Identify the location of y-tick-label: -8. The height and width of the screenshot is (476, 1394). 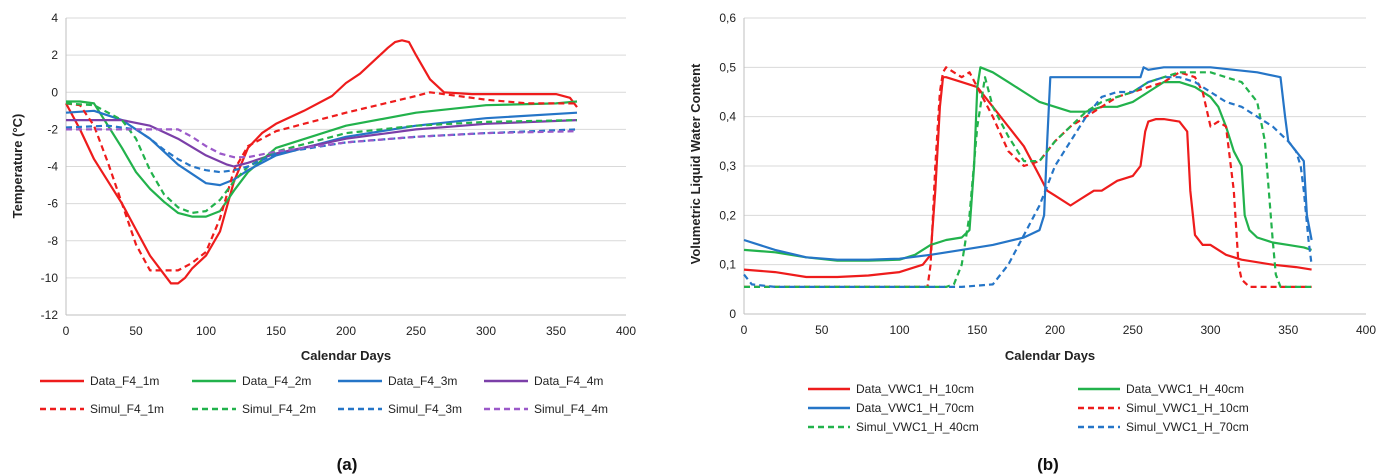
(52, 241).